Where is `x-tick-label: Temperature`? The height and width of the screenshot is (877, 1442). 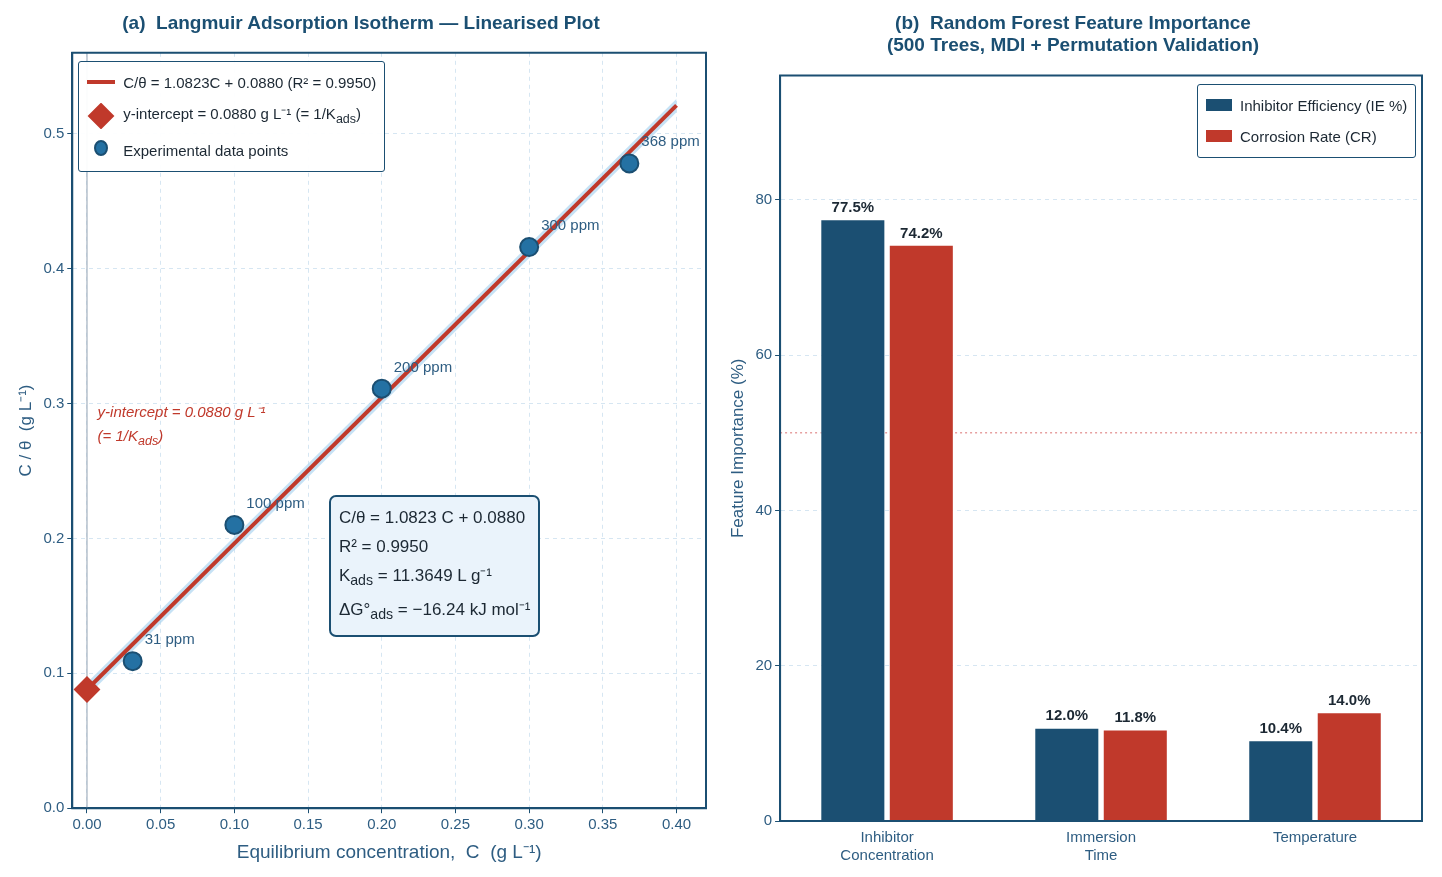
x-tick-label: Temperature is located at coordinates (1315, 837).